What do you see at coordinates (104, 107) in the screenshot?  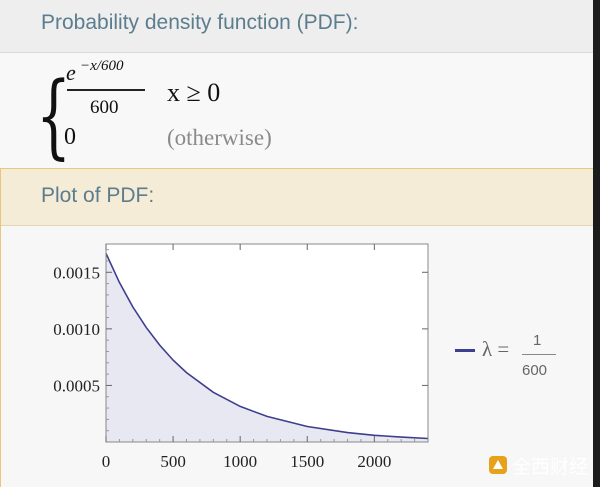 I see `denominator: 600` at bounding box center [104, 107].